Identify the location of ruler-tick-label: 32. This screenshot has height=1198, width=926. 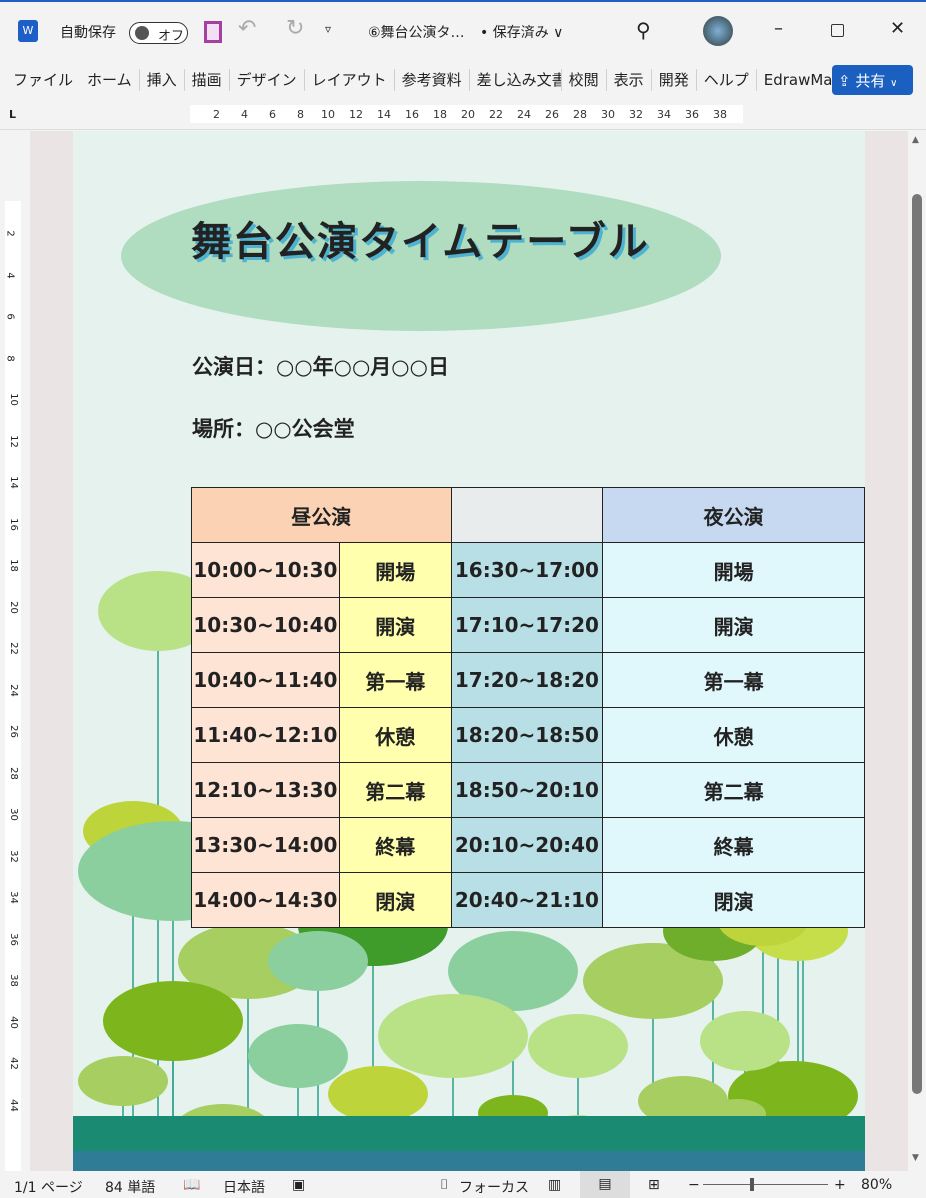
(636, 114).